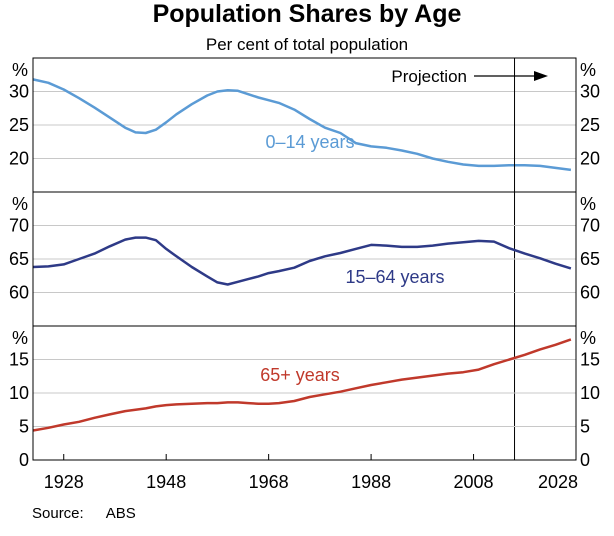 This screenshot has width=614, height=536. I want to click on y-tick-right-60: 60, so click(590, 293).